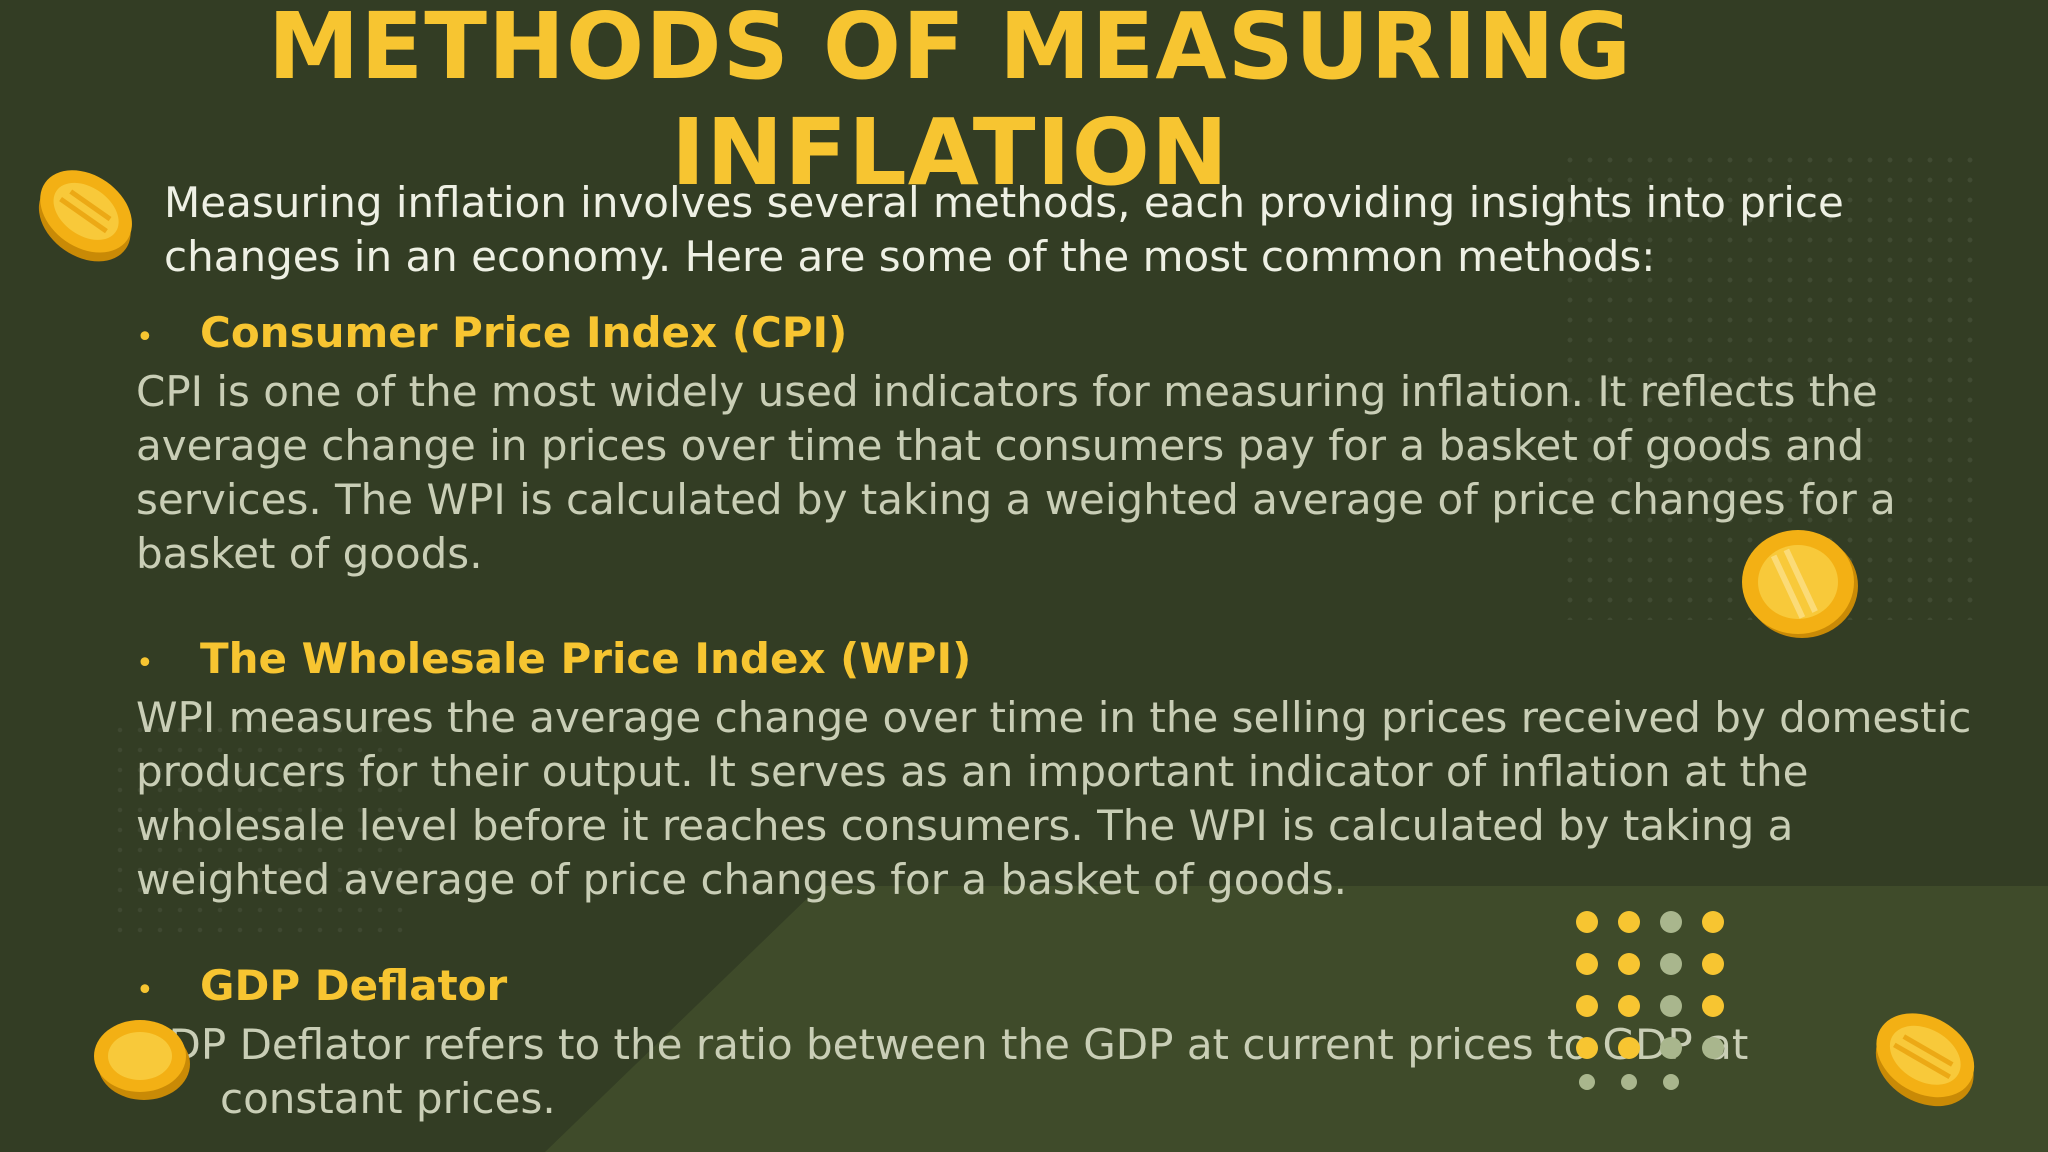  Describe the element at coordinates (388, 1098) in the screenshot. I see `section-body-gdp-line-2: constant prices.` at that location.